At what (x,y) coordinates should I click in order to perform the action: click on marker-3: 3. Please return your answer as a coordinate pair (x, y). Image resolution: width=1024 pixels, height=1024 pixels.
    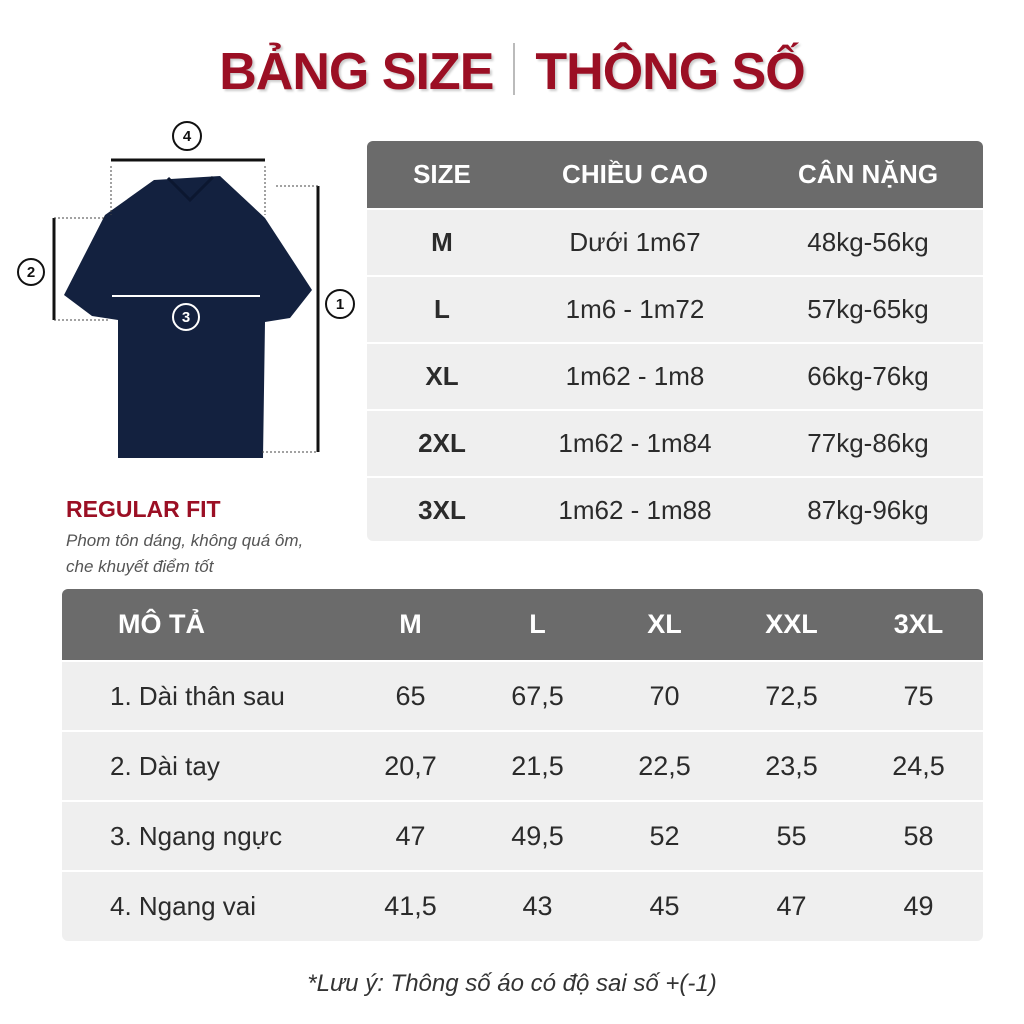
    Looking at the image, I should click on (186, 317).